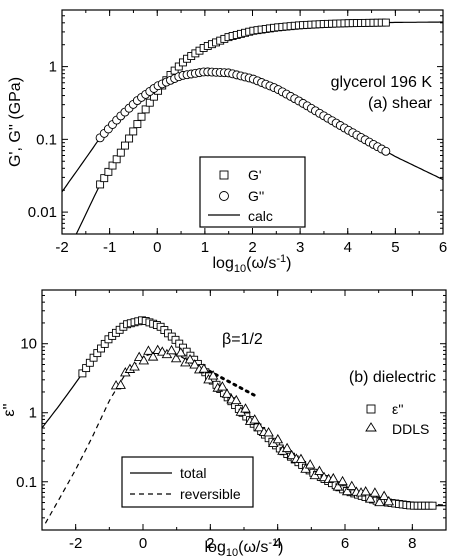 The height and width of the screenshot is (558, 453). What do you see at coordinates (400, 103) in the screenshot?
I see `panel-a-annotation-label: (a) shear` at bounding box center [400, 103].